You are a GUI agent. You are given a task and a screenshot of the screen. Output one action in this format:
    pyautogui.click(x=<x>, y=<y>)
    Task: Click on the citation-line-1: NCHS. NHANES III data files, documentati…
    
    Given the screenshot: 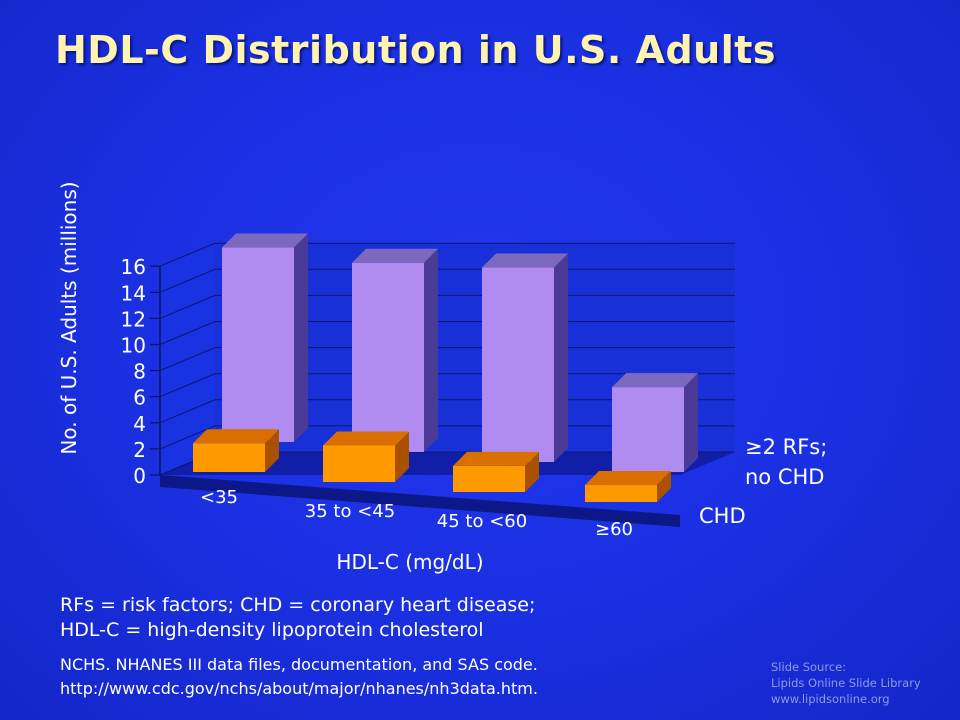 What is the action you would take?
    pyautogui.click(x=299, y=664)
    